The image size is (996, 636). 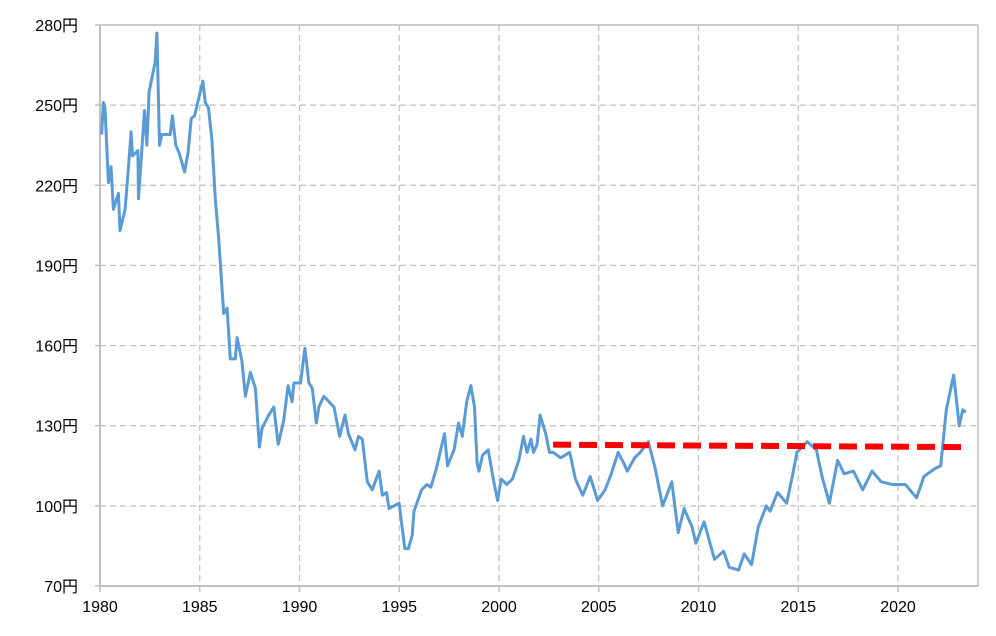 I want to click on y-tick-label: 220円, so click(x=56, y=186).